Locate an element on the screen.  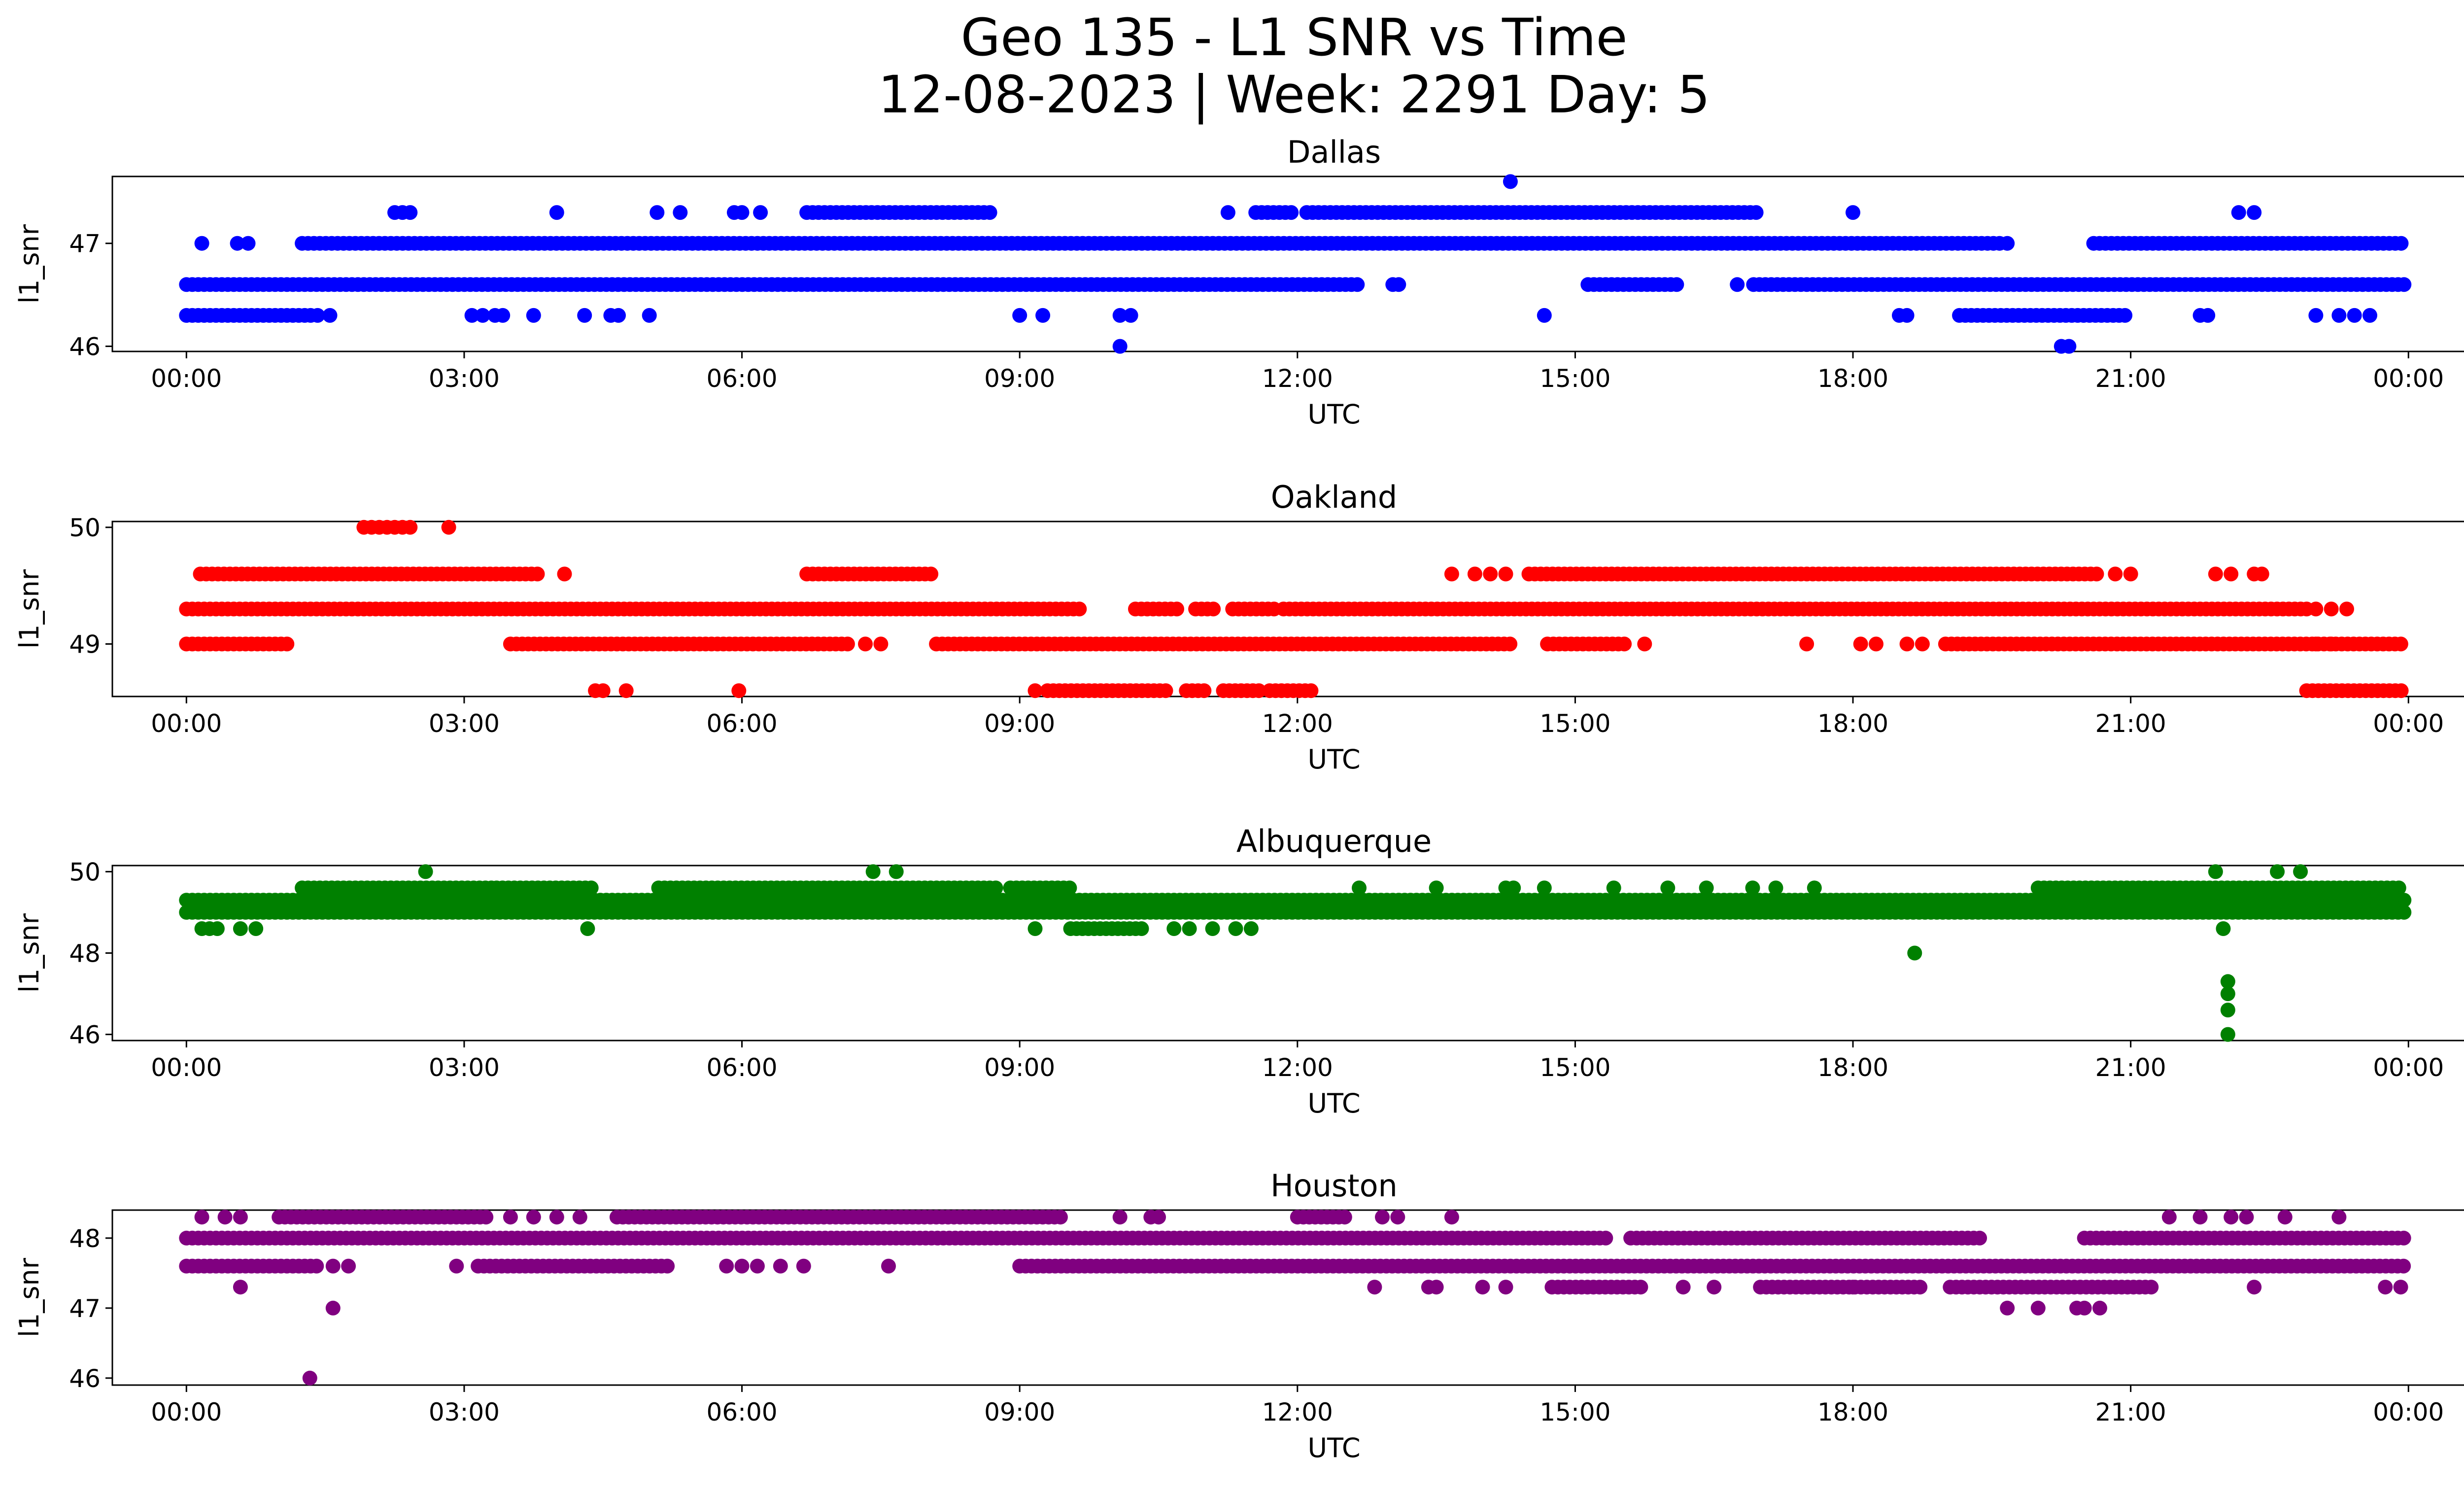
subplot-title: Oakland is located at coordinates (1334, 497).